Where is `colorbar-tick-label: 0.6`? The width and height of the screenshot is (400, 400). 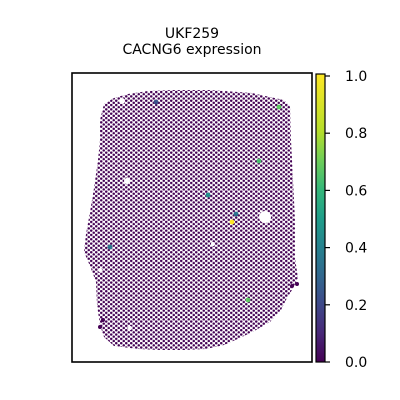 colorbar-tick-label: 0.6 is located at coordinates (356, 191).